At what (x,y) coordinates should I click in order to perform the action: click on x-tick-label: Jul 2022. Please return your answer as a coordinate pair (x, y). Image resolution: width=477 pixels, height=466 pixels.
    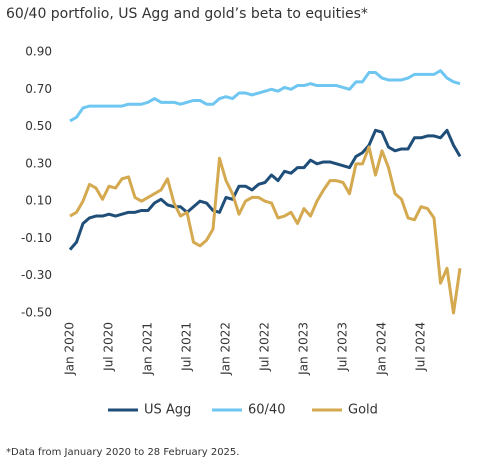
    Looking at the image, I should click on (265, 347).